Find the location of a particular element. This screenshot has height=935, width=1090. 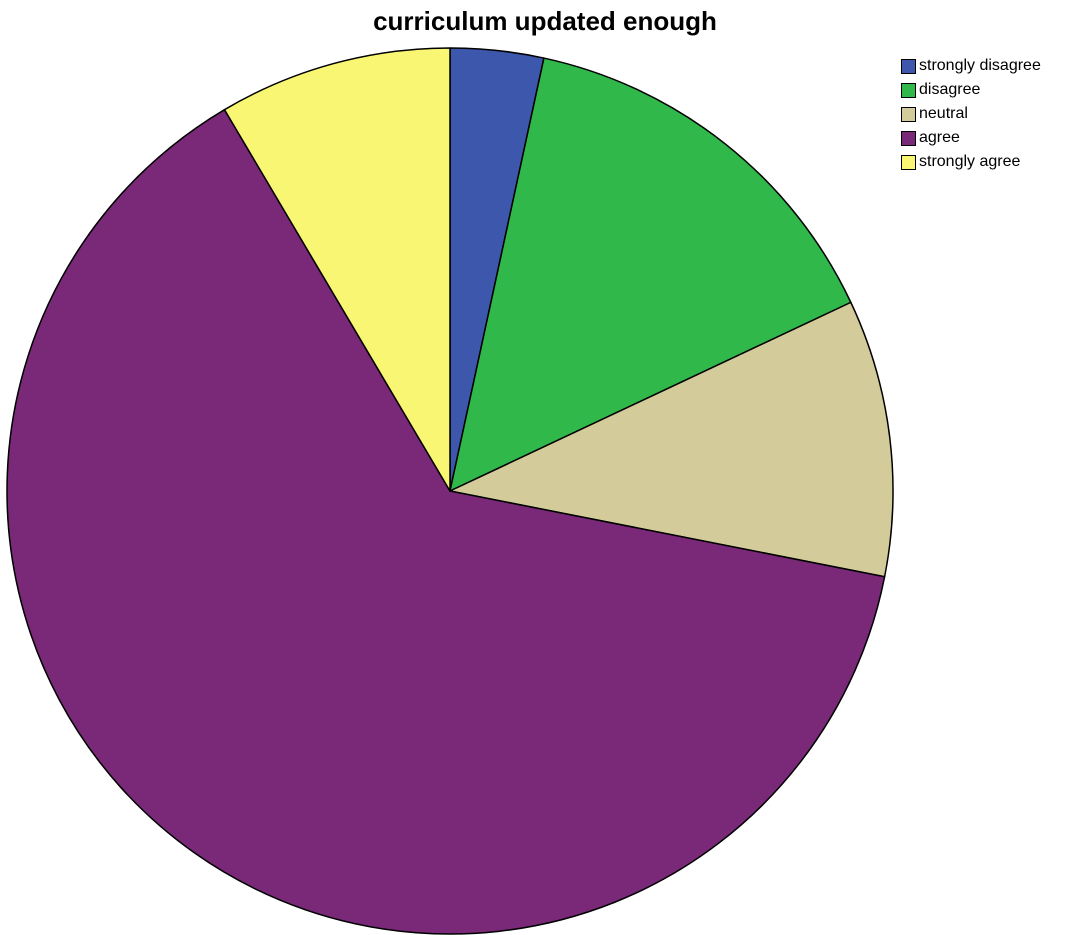

legend-item-agree: agree is located at coordinates (971, 138).